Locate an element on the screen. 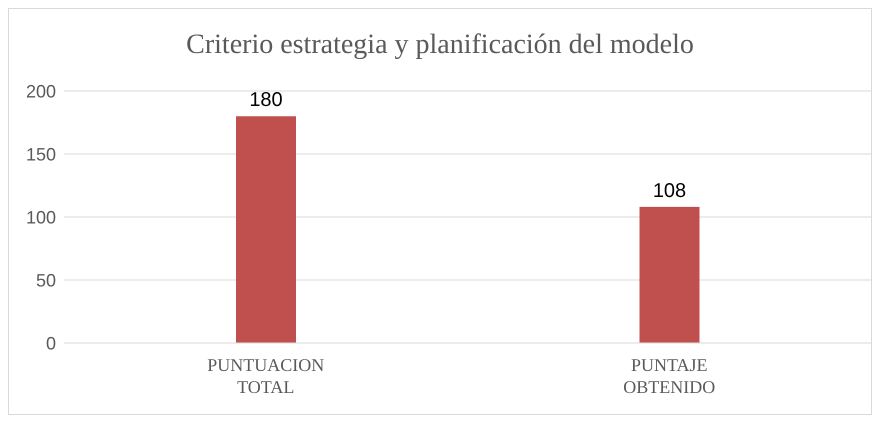 This screenshot has height=423, width=880. y-tick-label: 150 is located at coordinates (41, 154).